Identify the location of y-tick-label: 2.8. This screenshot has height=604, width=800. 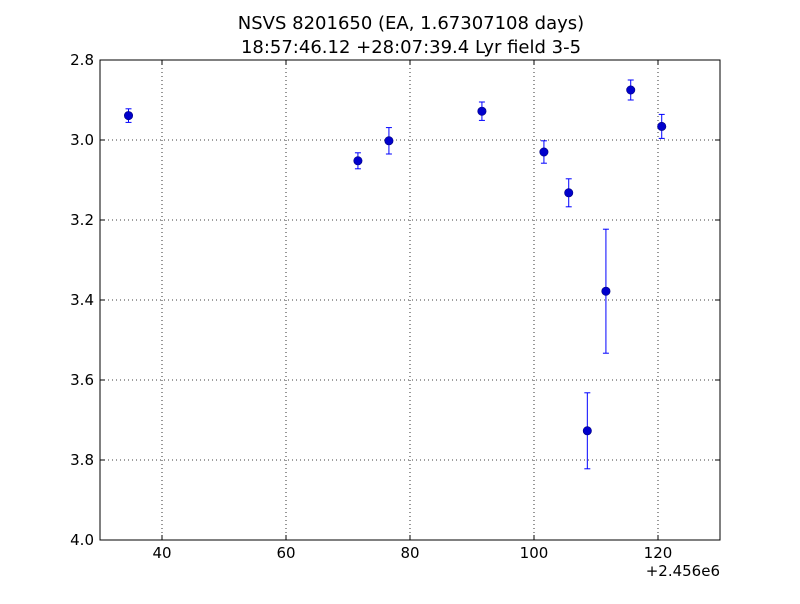
(82, 60).